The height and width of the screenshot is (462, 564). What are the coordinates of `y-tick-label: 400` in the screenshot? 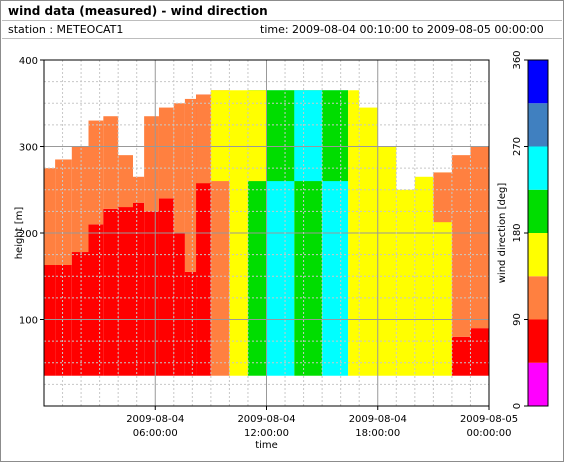 It's located at (28, 61).